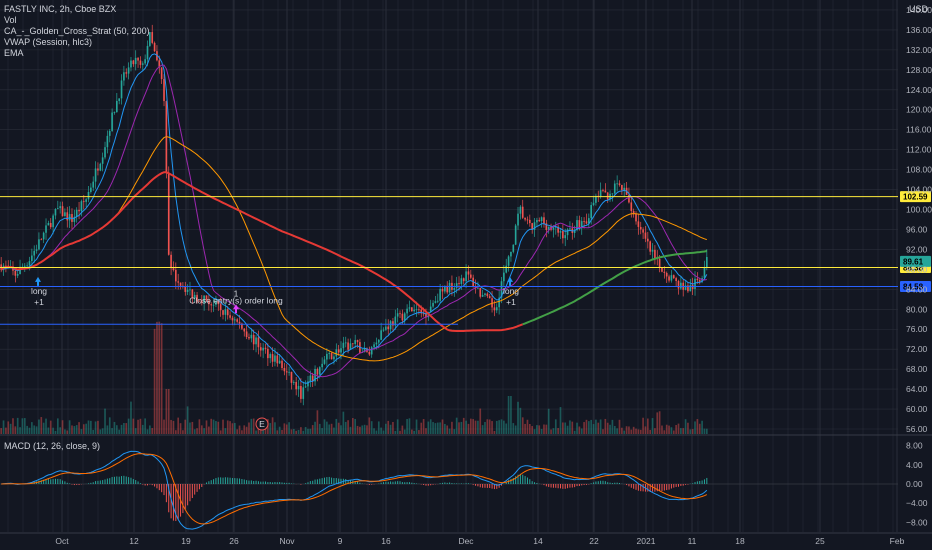 The image size is (932, 550). I want to click on last-price-label: 89.61, so click(913, 261).